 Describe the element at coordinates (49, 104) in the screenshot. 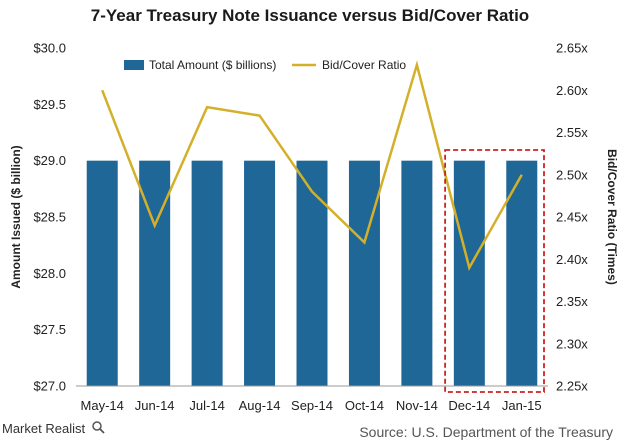

I see `left-tick-label: $29.5` at that location.